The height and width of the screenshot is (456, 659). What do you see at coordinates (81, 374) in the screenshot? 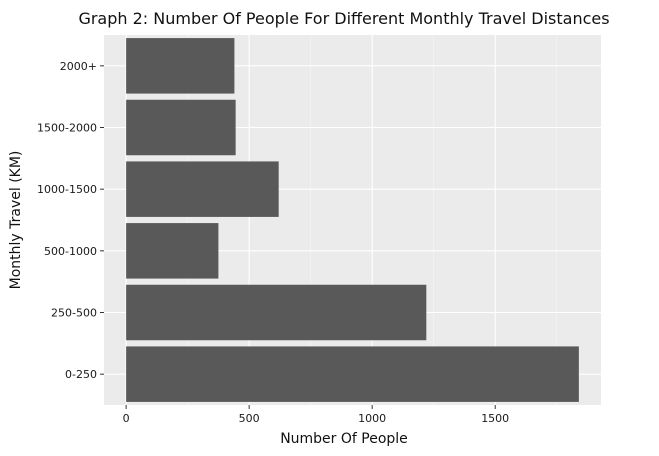
I see `y-tick-label: 0-250` at bounding box center [81, 374].